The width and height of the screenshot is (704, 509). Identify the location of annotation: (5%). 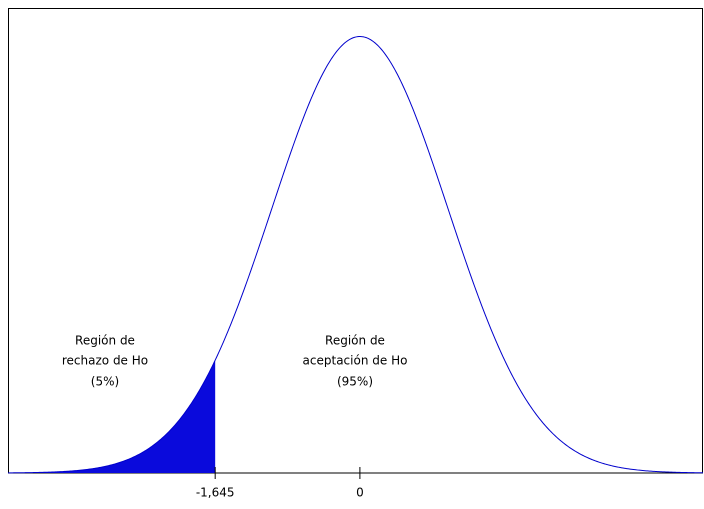
(105, 382).